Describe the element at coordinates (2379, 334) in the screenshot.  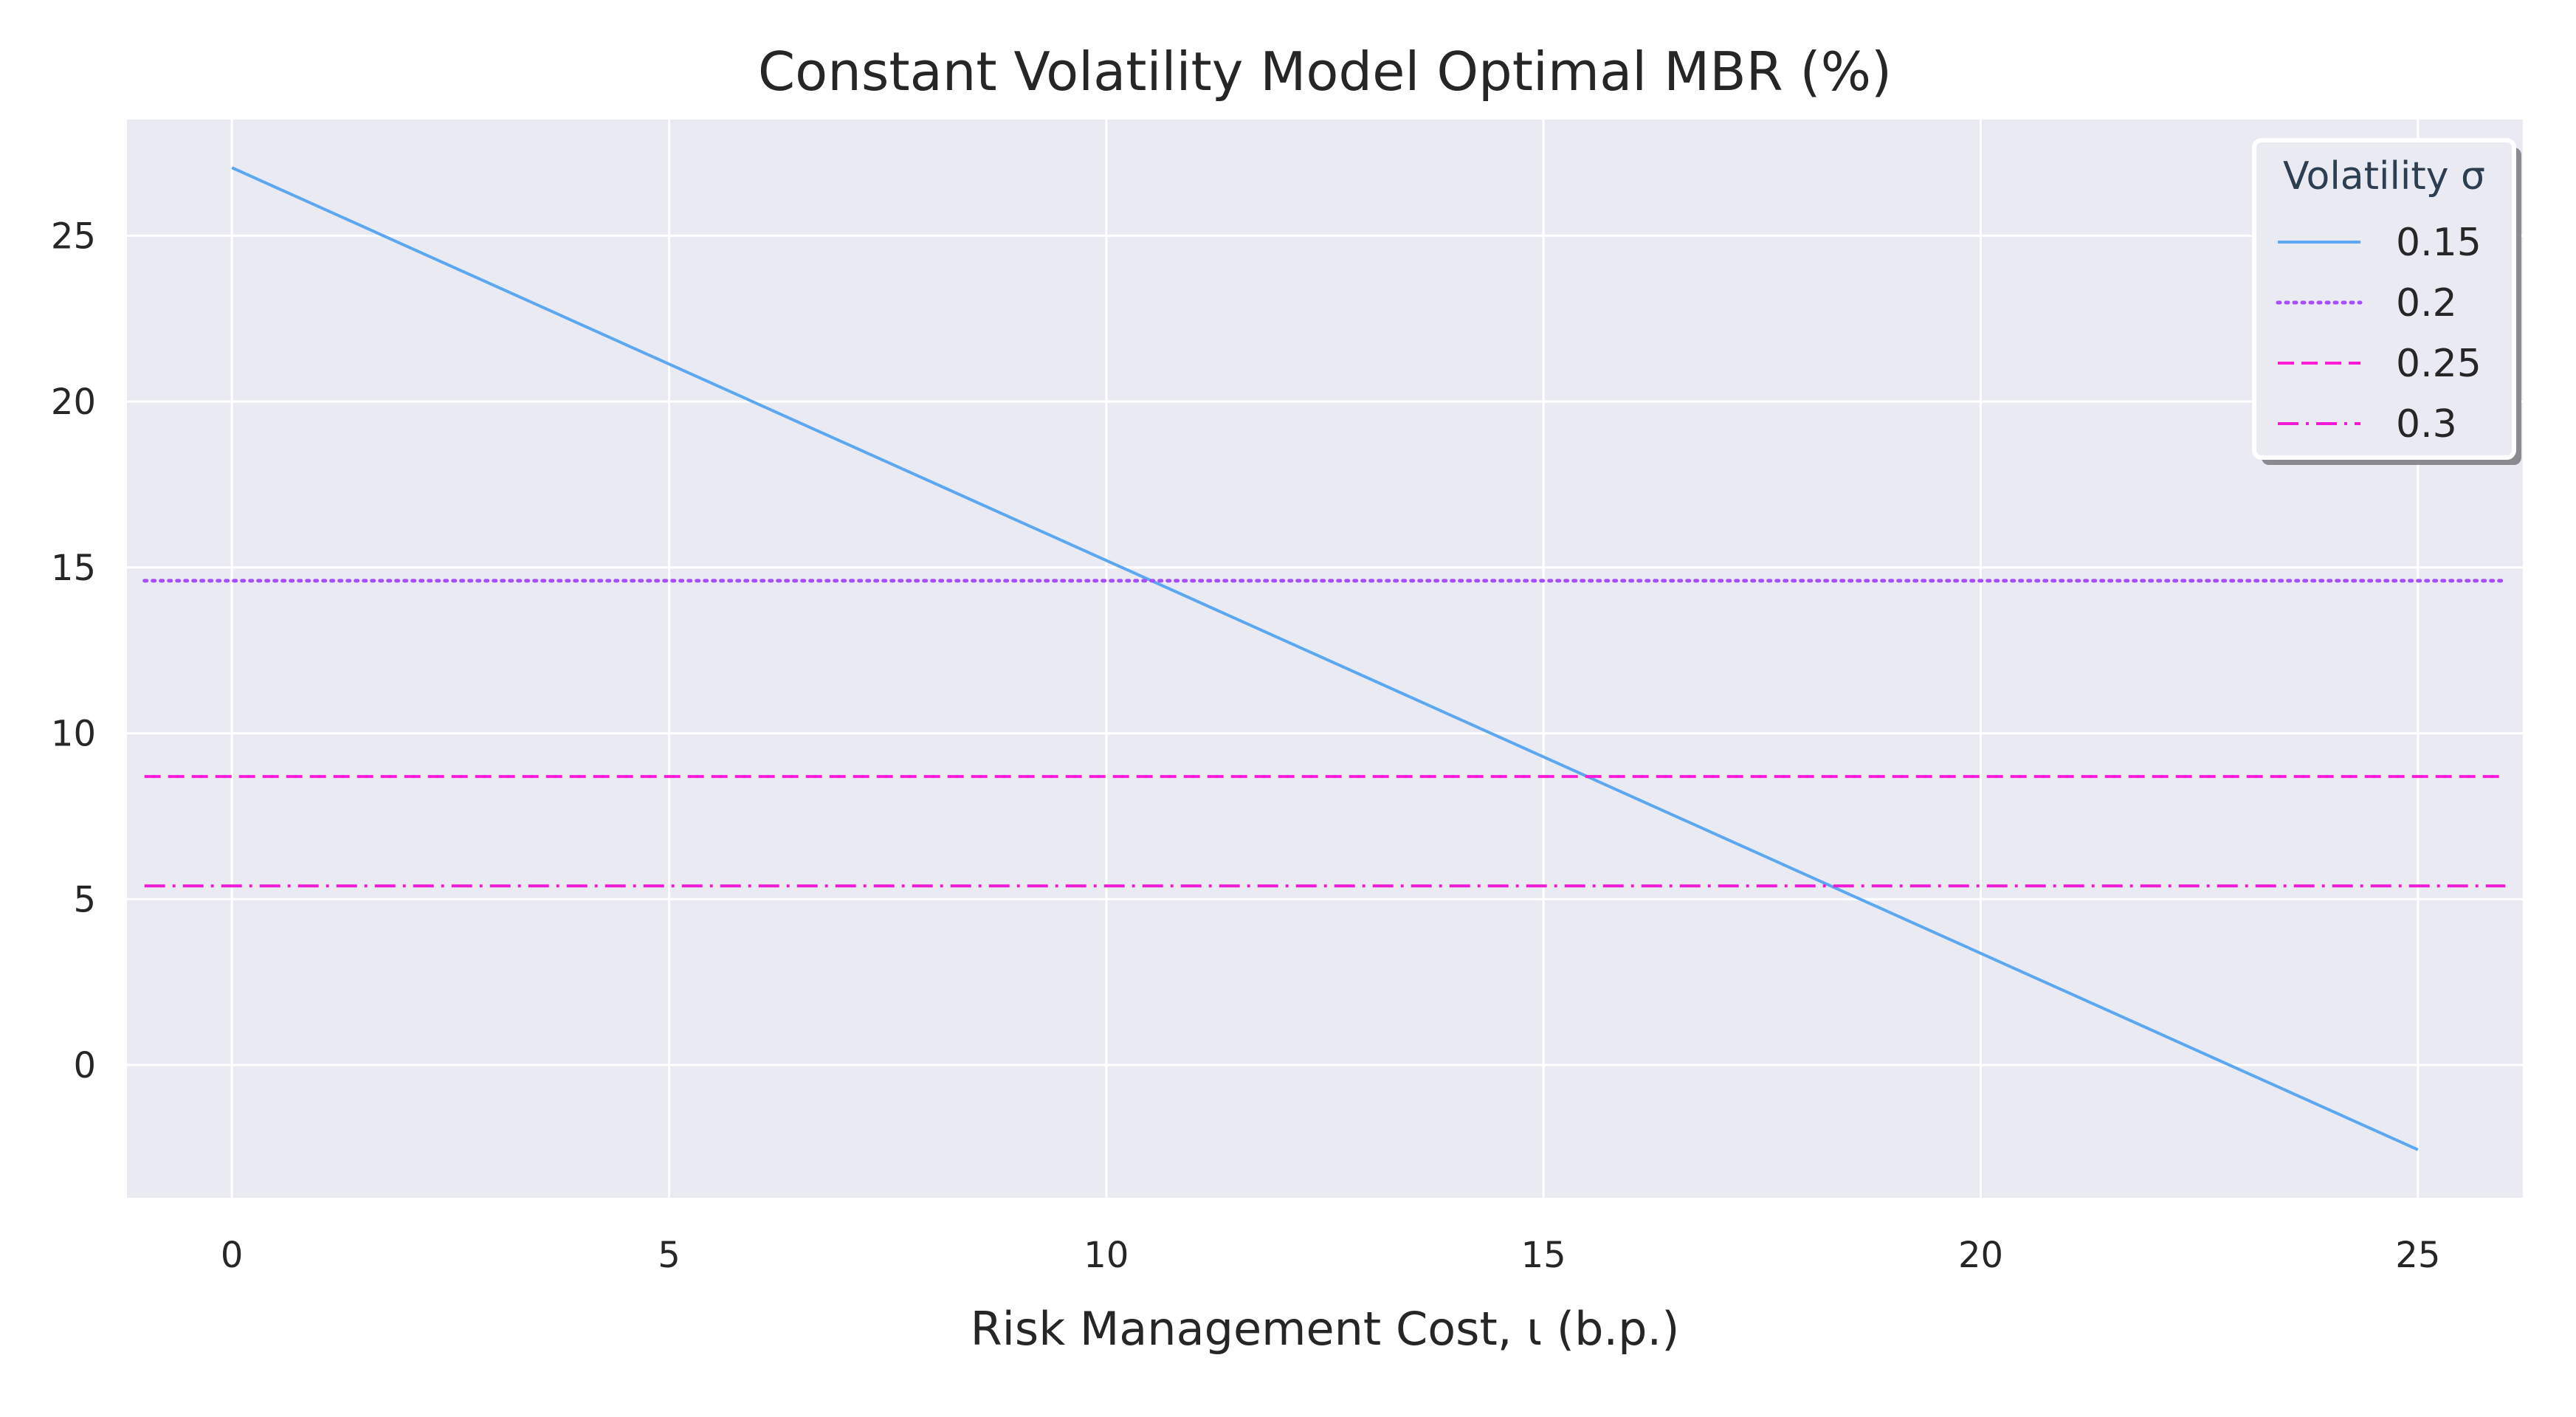
I see `legend-items: 0.15 0.2 0.25 0.3` at that location.